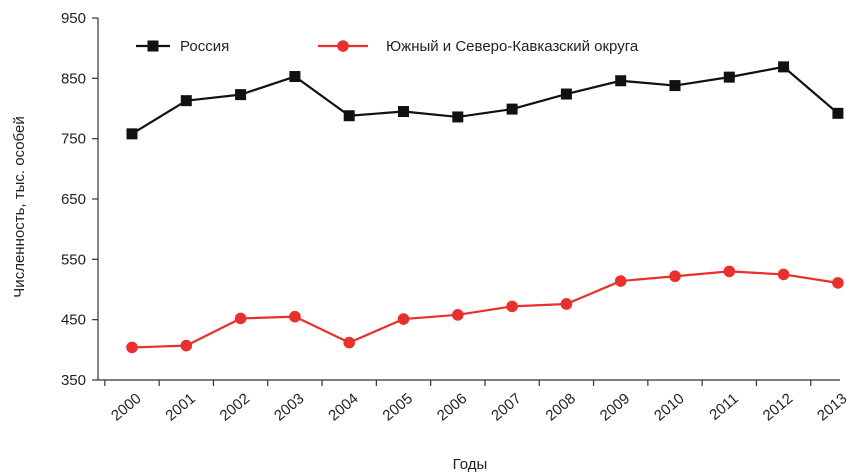  What do you see at coordinates (73, 18) in the screenshot?
I see `y-tick-label: 950` at bounding box center [73, 18].